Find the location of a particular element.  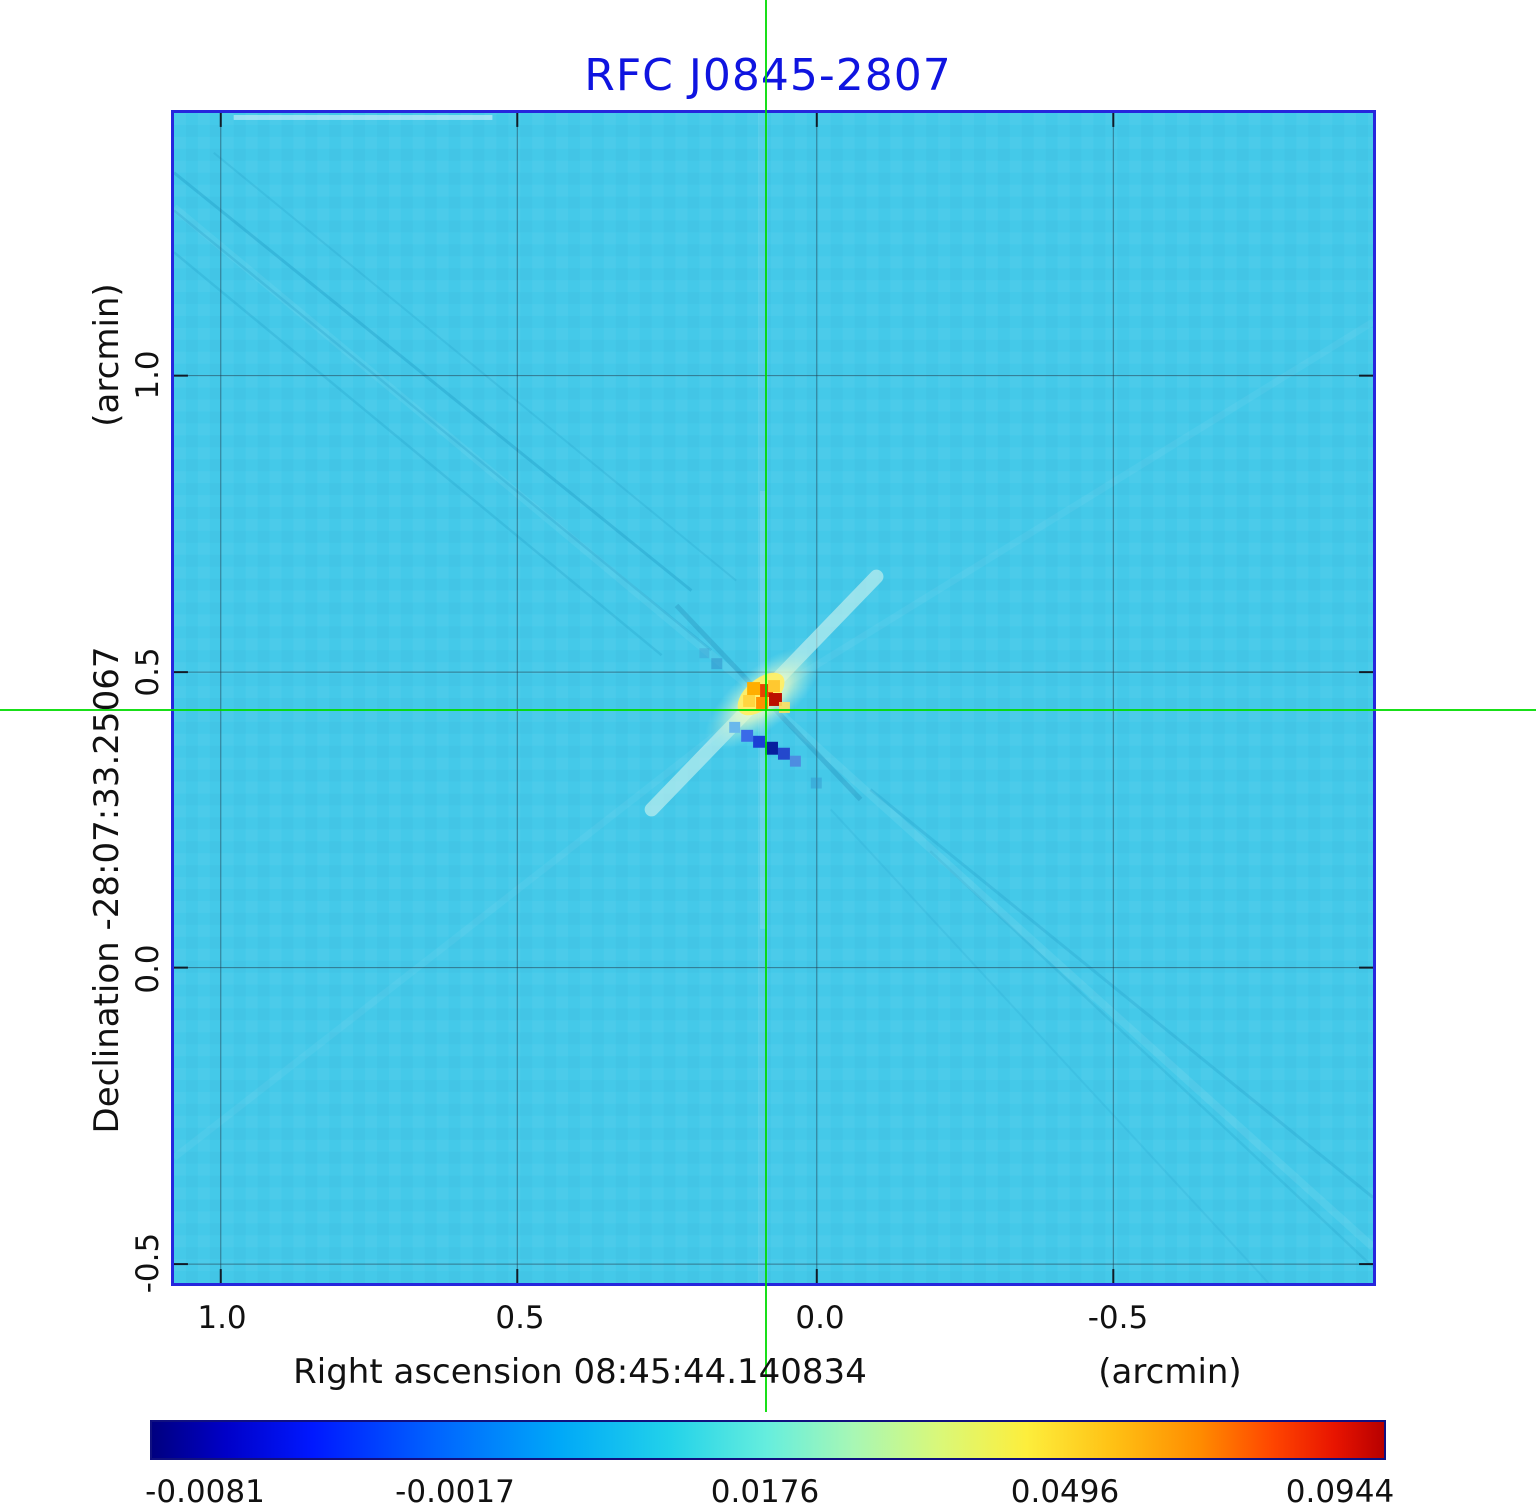

plot-title: RFC J0845-2807 is located at coordinates (768, 75).